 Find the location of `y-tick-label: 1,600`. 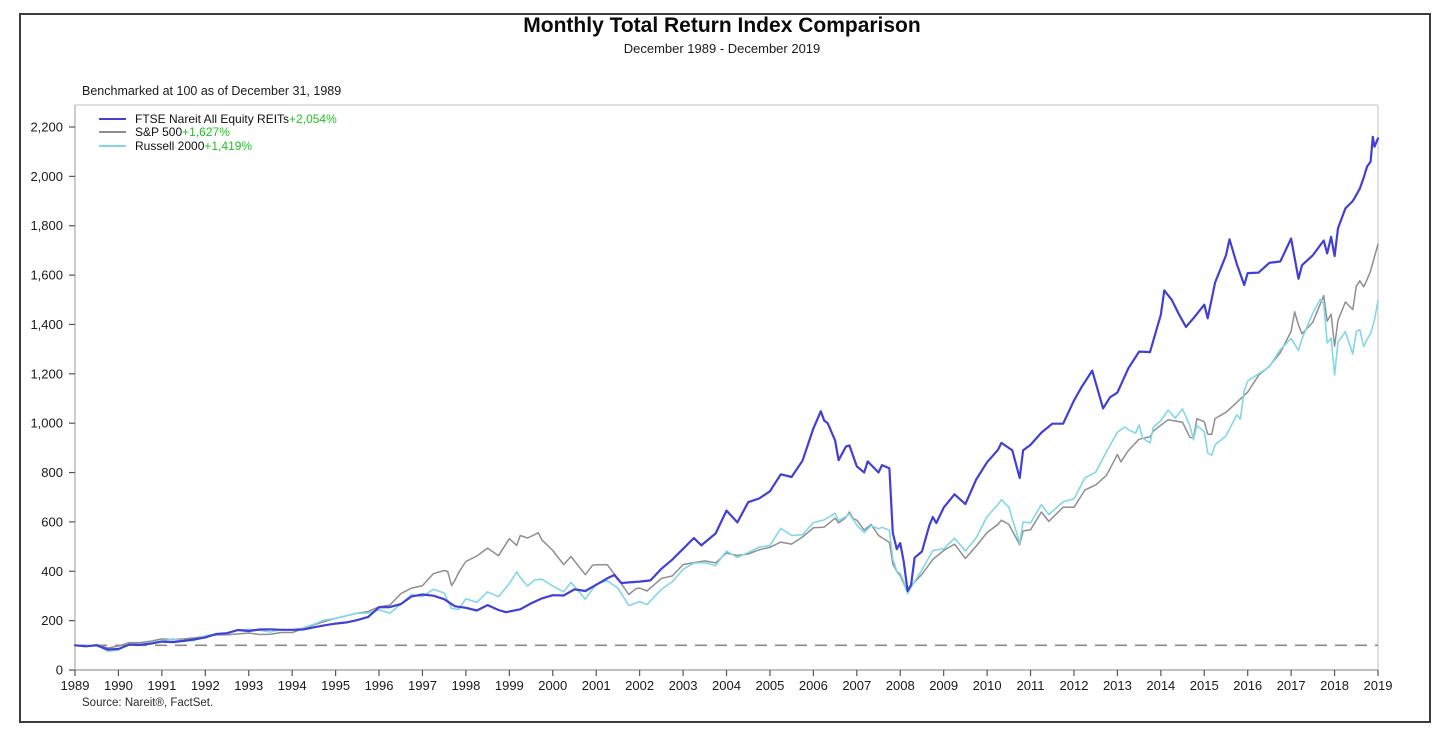

y-tick-label: 1,600 is located at coordinates (46, 275).